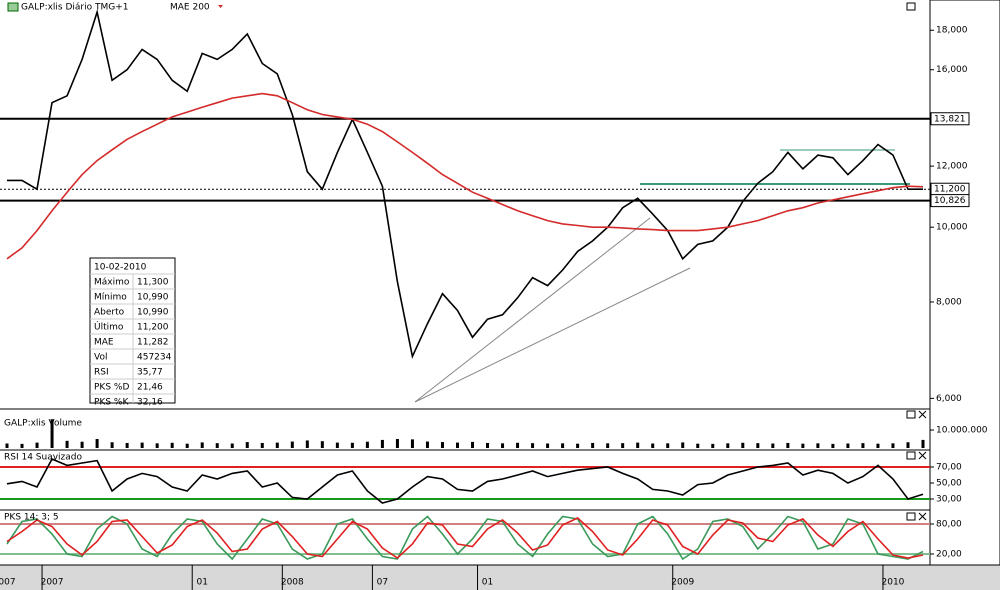 Image resolution: width=1000 pixels, height=590 pixels. I want to click on info-value: 11,282, so click(153, 343).